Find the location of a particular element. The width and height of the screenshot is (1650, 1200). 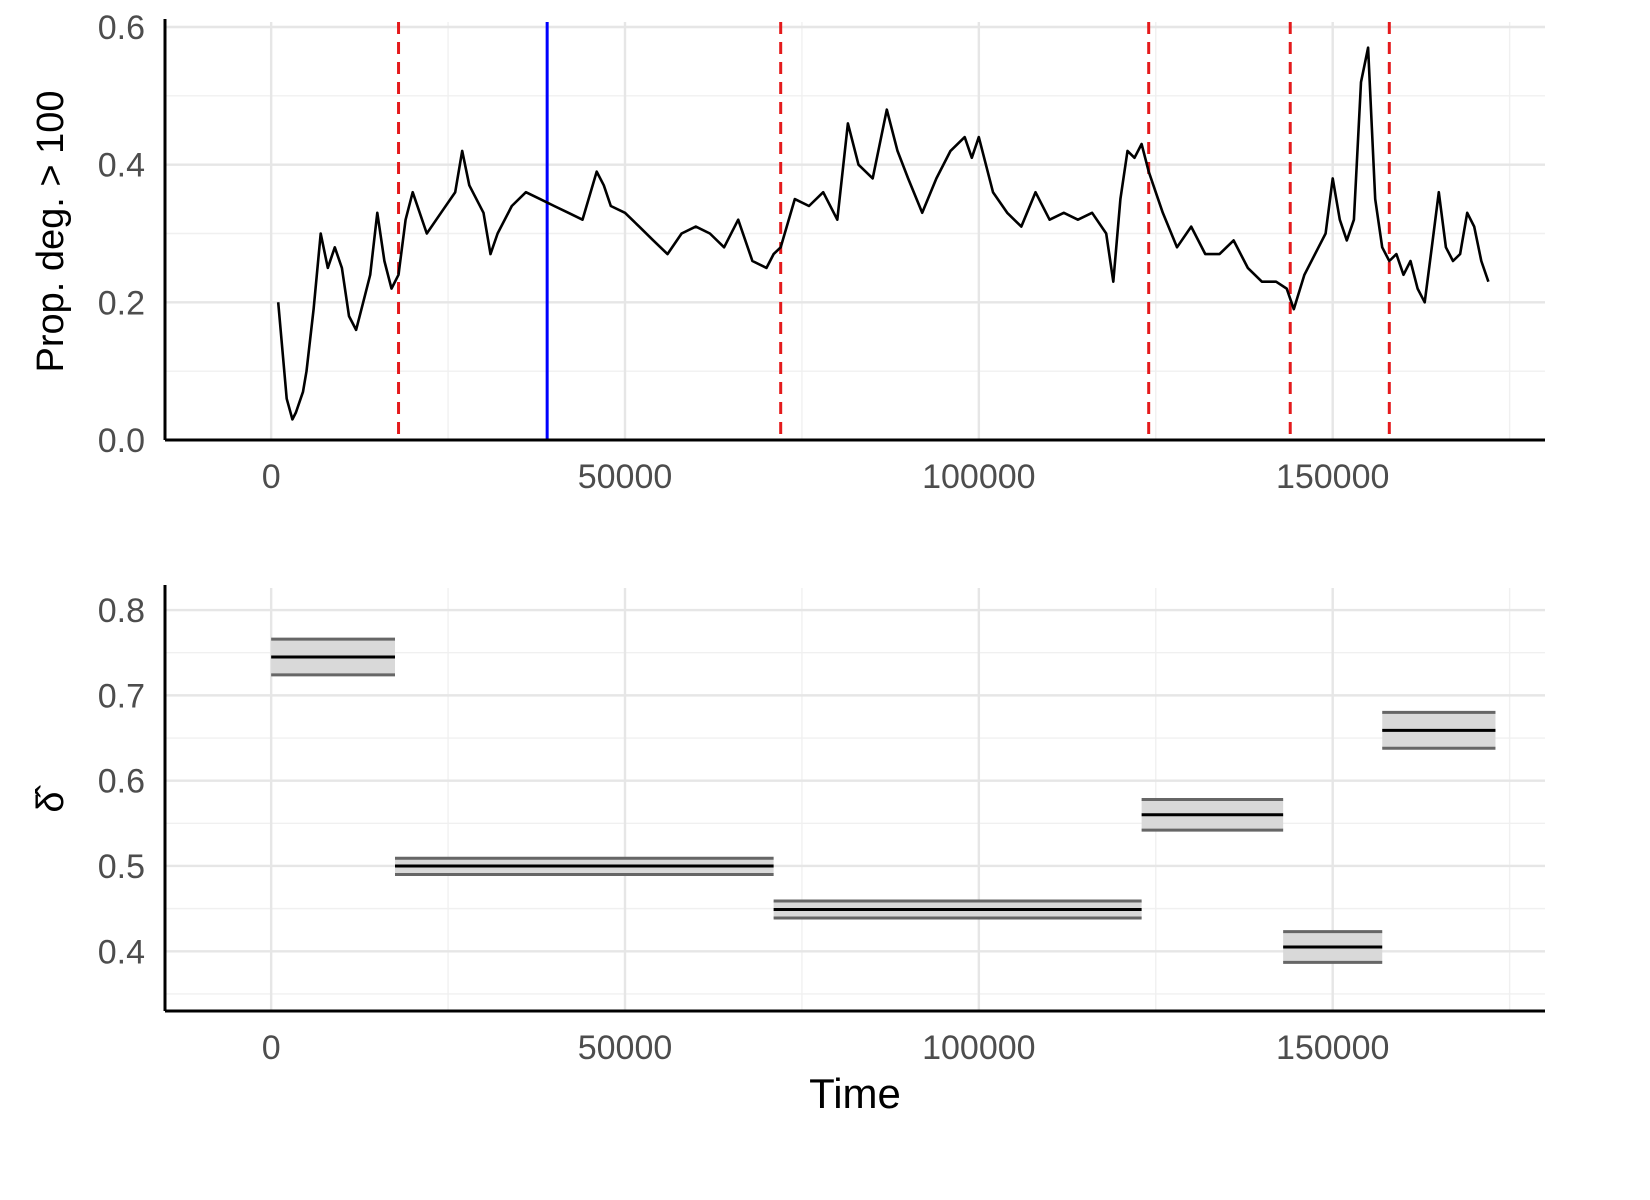

bottom-x-axis-title: Time is located at coordinates (855, 1093).